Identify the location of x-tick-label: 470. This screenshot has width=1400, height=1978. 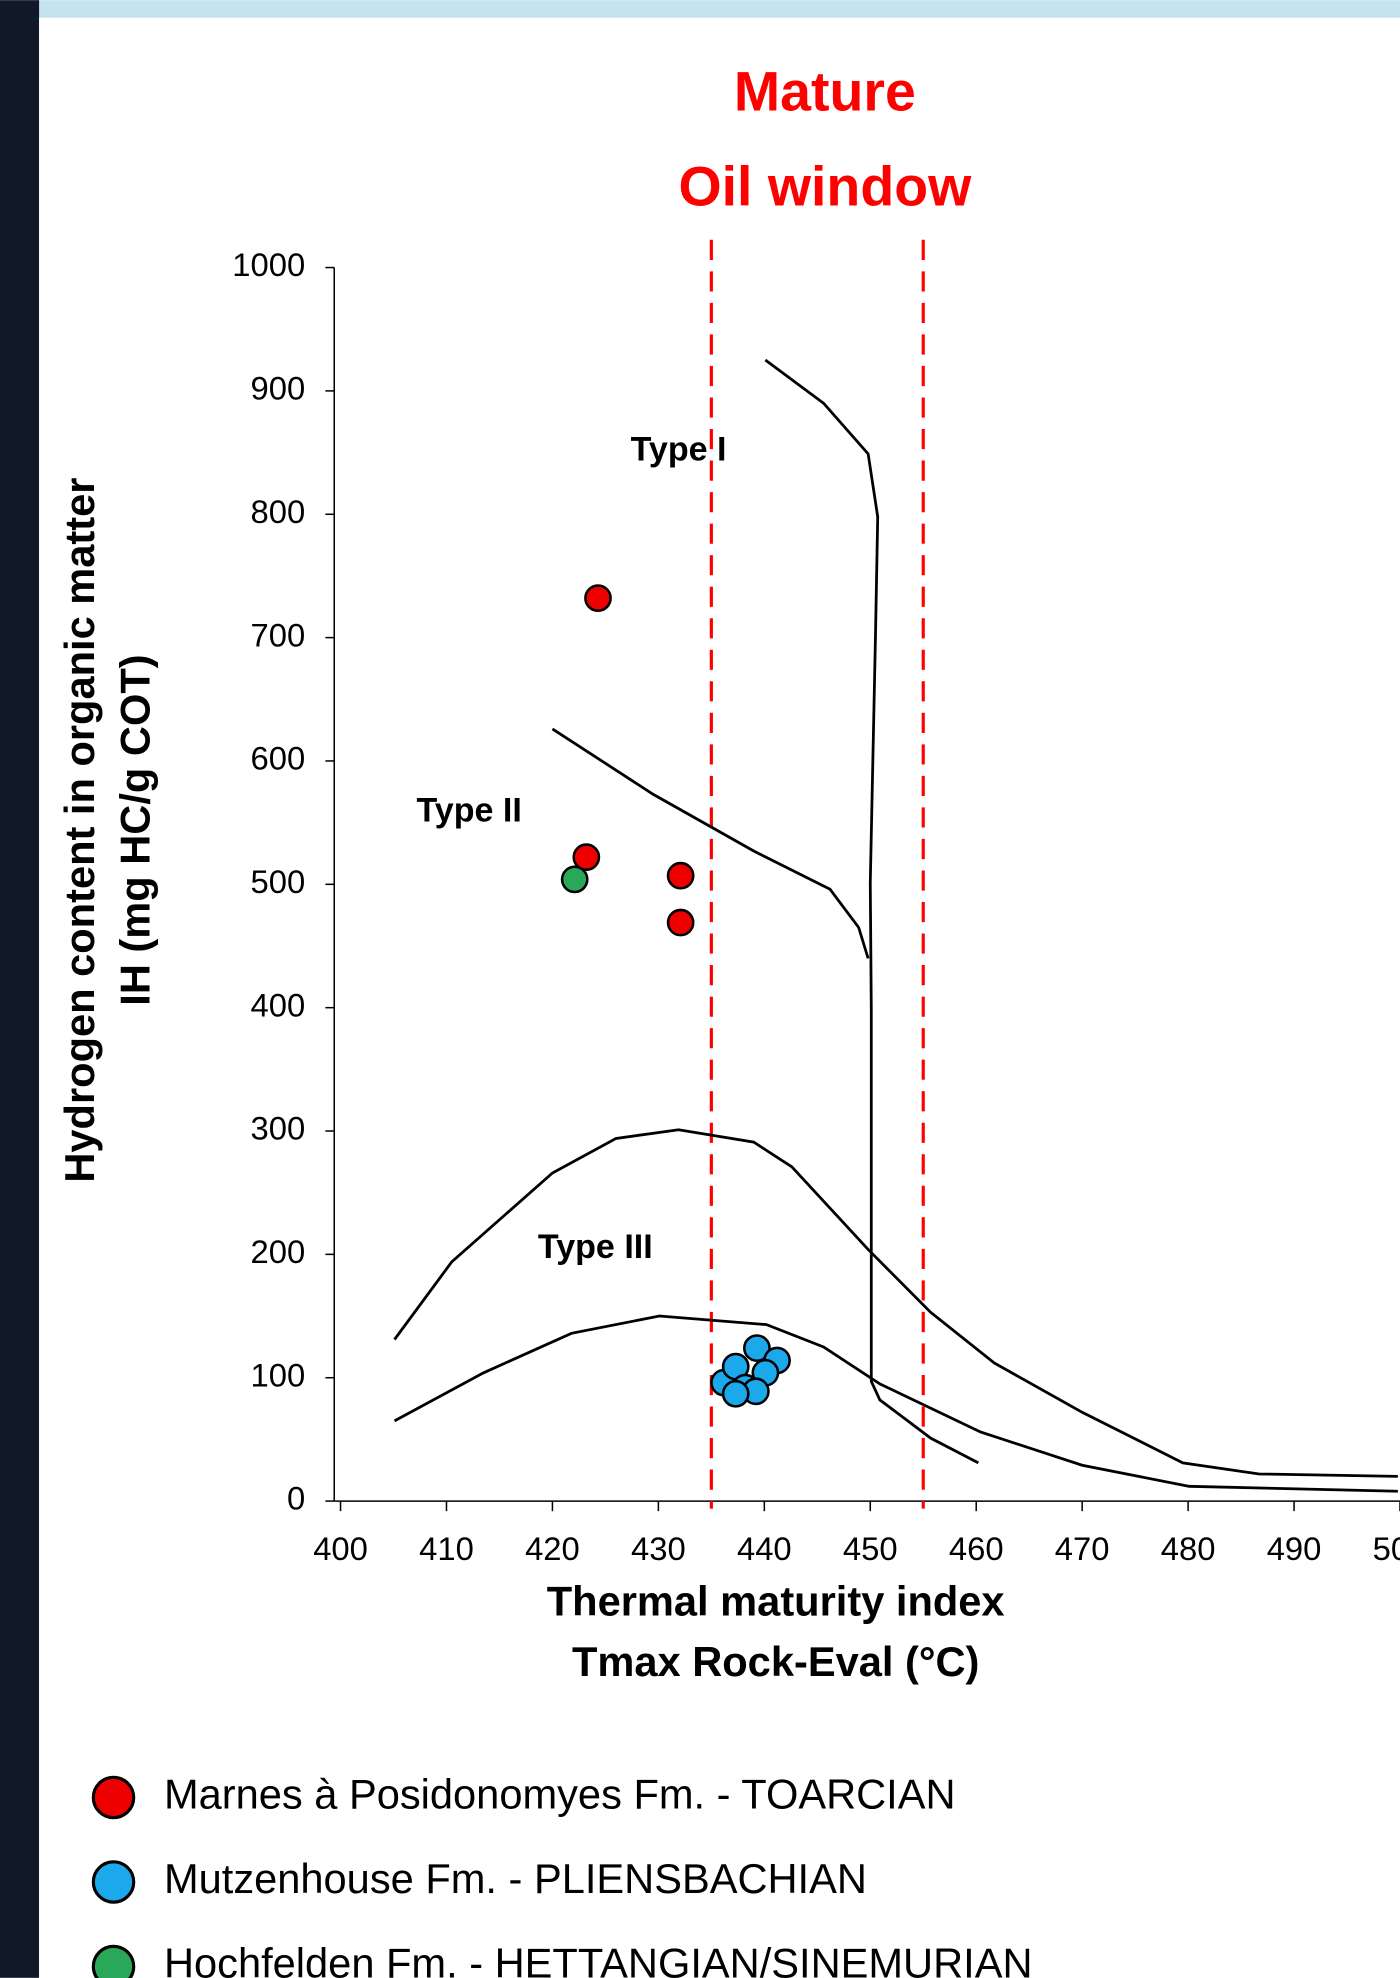
(1082, 1548).